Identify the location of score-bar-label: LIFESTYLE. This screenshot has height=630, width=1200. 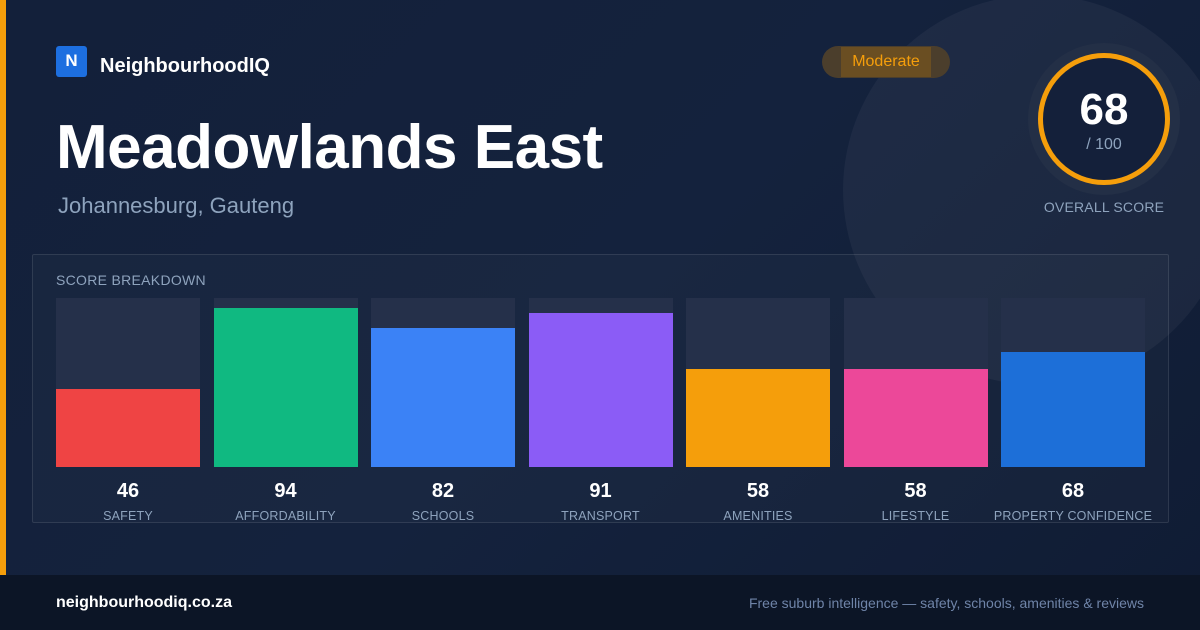
(915, 516).